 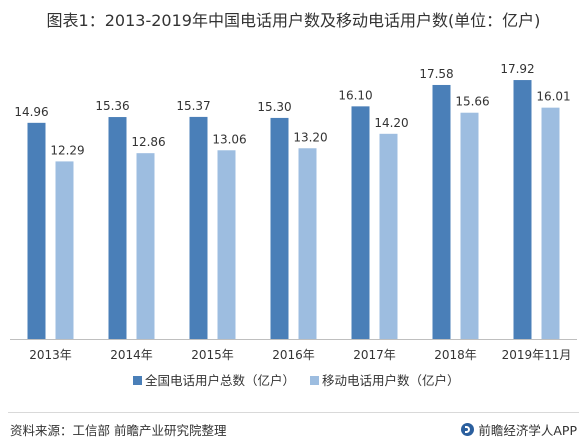 I want to click on x-tick-label-2: 2015年, so click(x=212, y=355).